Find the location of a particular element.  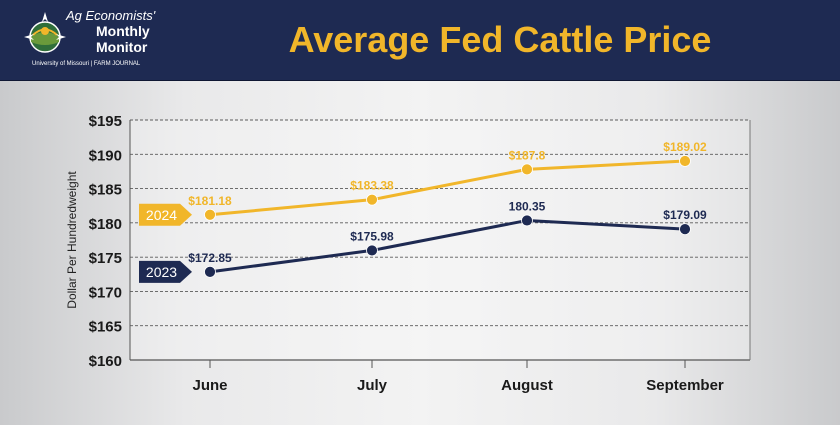

y-tick-label: $170 is located at coordinates (105, 292).